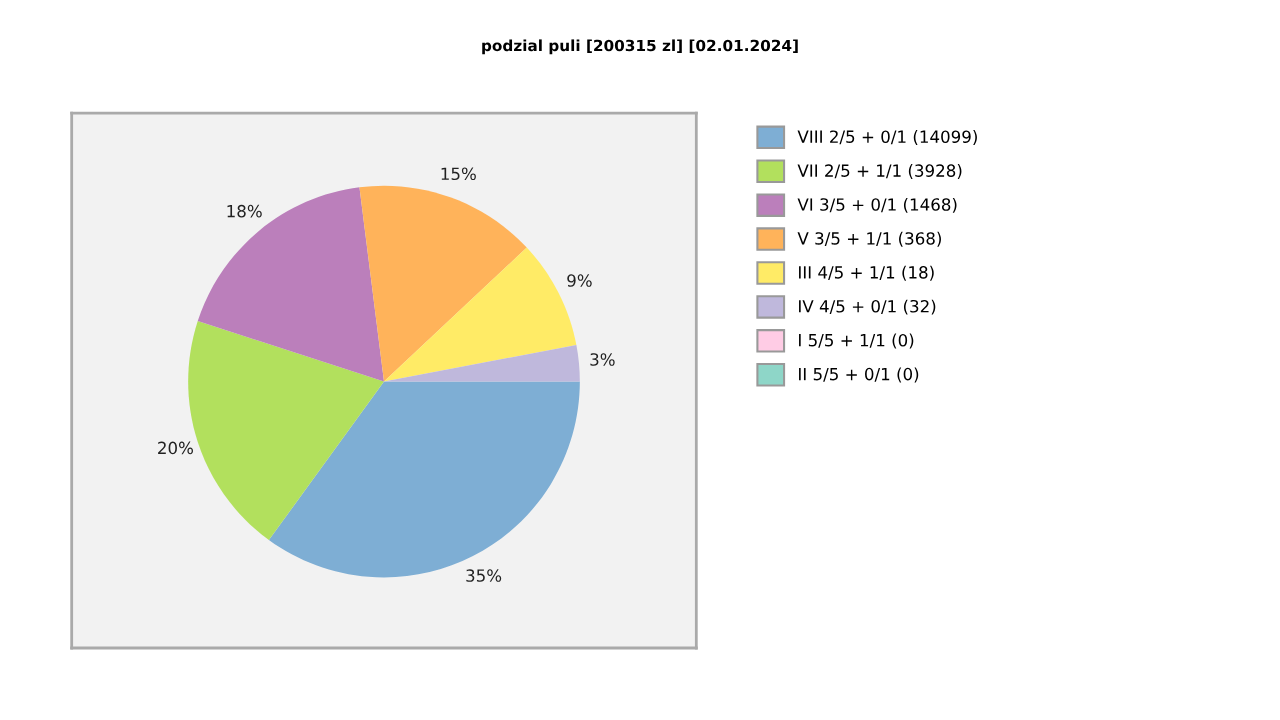 Image resolution: width=1280 pixels, height=720 pixels. Describe the element at coordinates (244, 211) in the screenshot. I see `data-label: 18%` at that location.